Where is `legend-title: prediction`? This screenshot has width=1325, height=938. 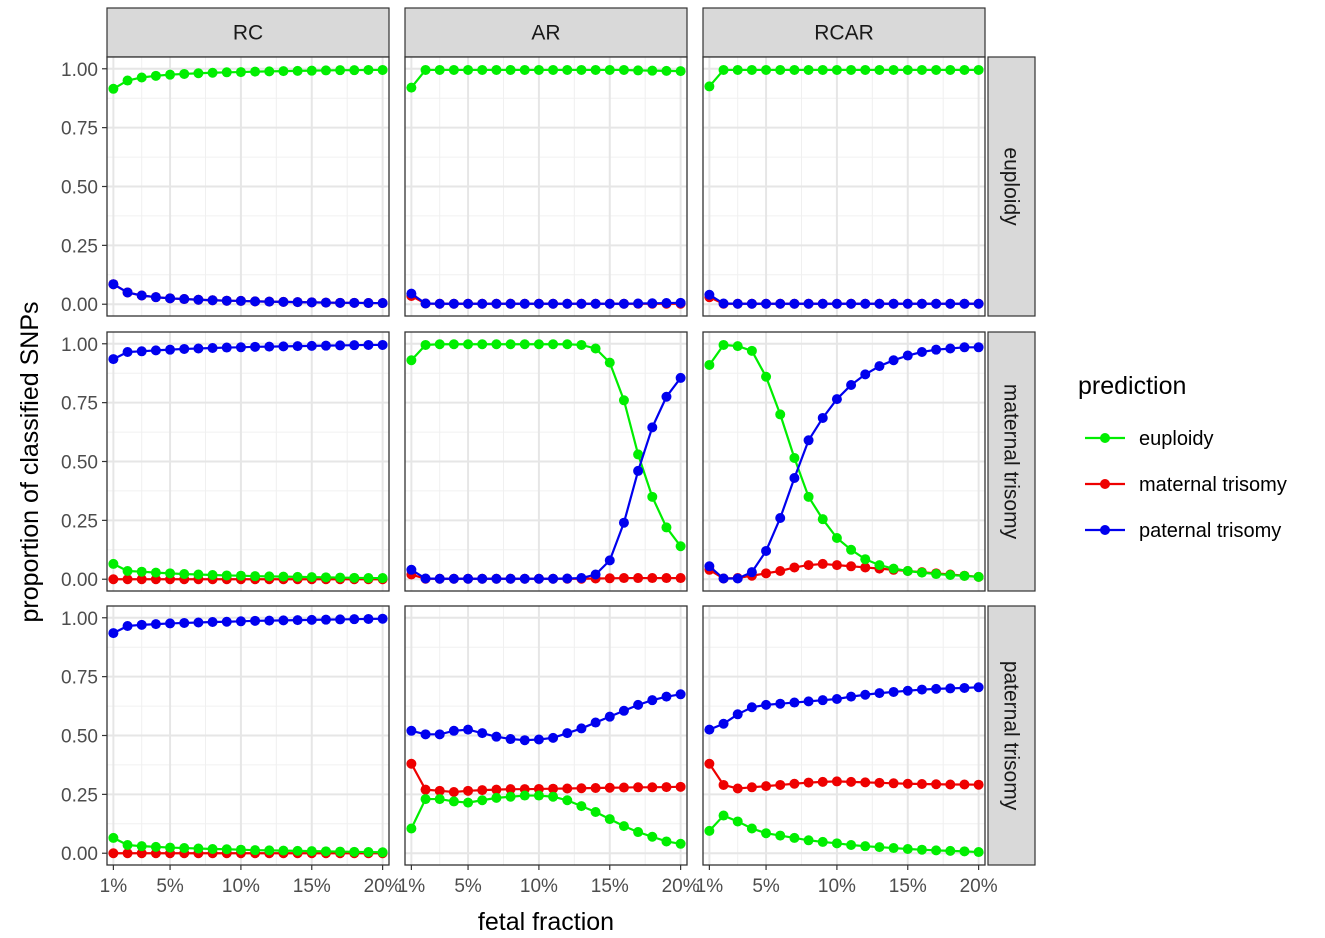 legend-title: prediction is located at coordinates (1132, 386).